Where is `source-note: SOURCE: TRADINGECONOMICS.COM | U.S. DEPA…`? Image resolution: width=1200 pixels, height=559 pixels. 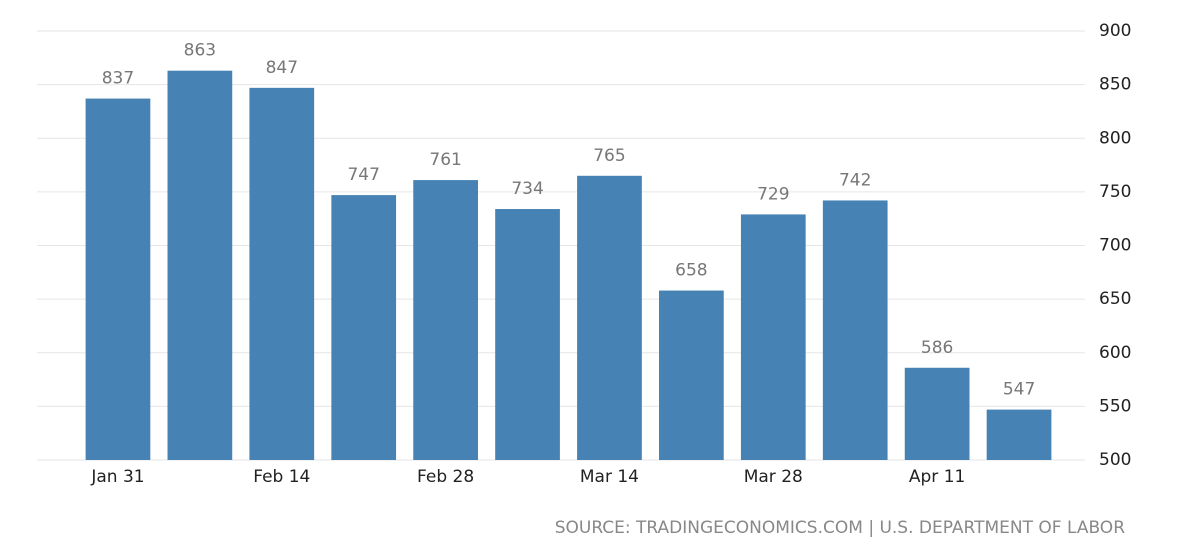
source-note: SOURCE: TRADINGECONOMICS.COM | U.S. DEPA… is located at coordinates (840, 528).